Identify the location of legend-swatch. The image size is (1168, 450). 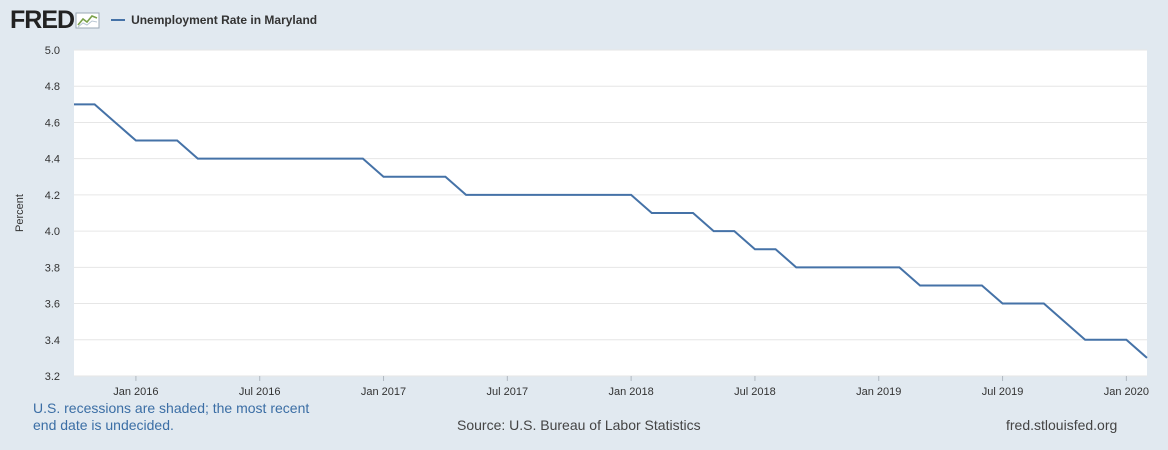
(118, 20).